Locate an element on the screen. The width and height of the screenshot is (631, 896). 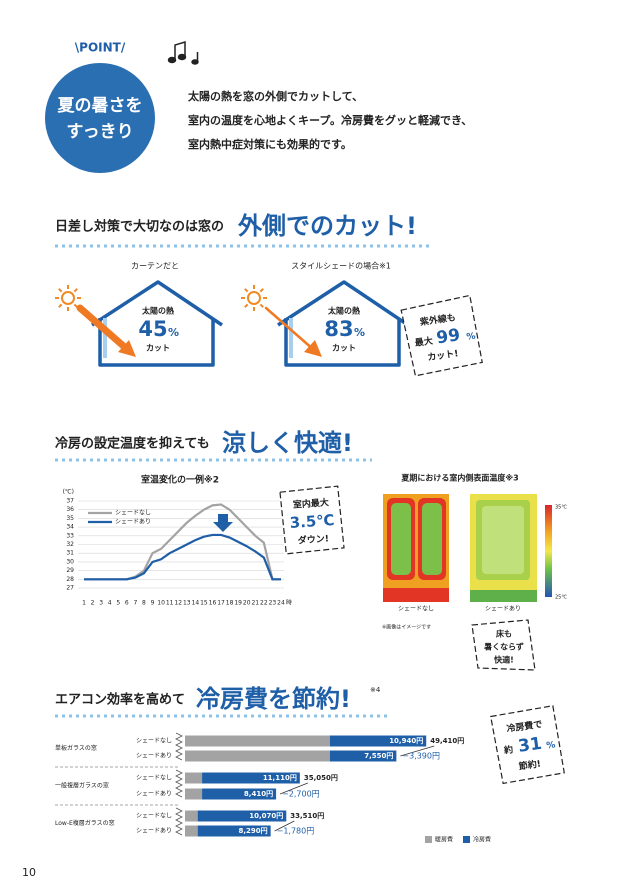
x-tick-label: 18 is located at coordinates (230, 603).